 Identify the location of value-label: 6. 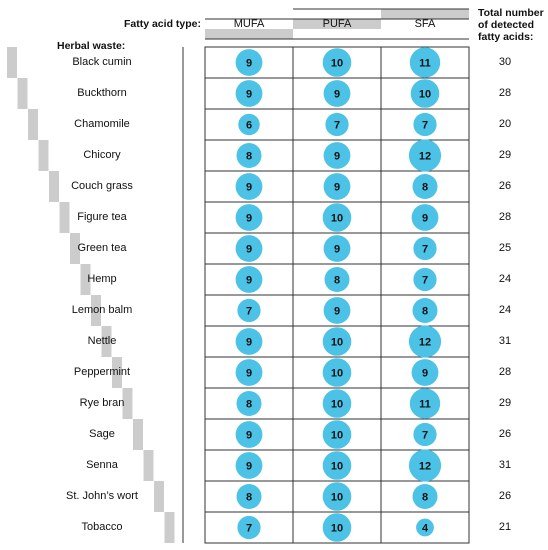
(249, 126).